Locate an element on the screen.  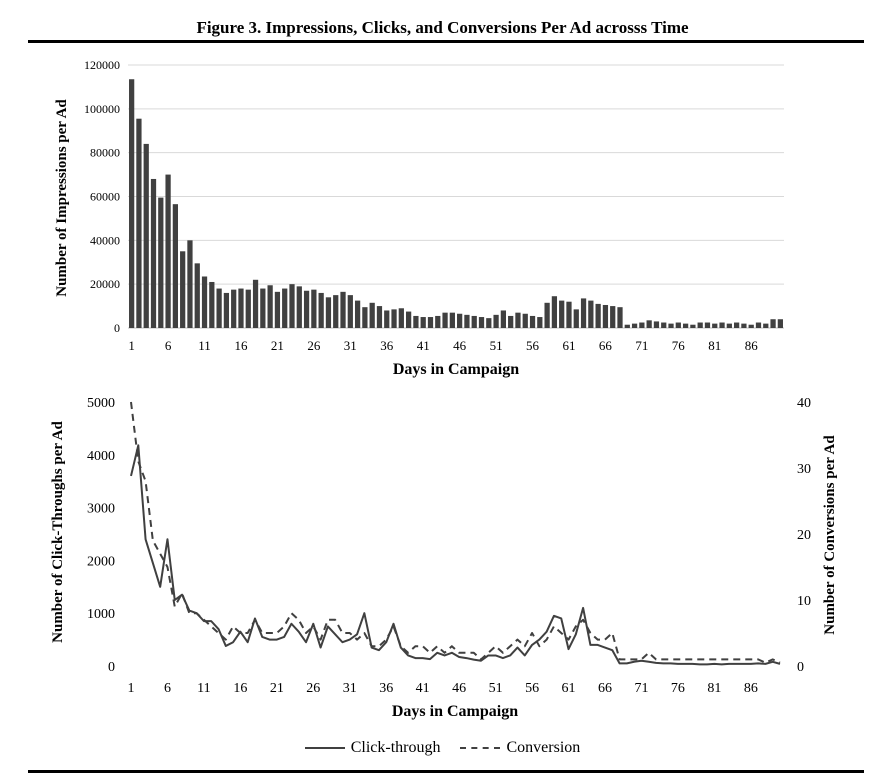
impressions-x-tick: 11 is located at coordinates (204, 345).